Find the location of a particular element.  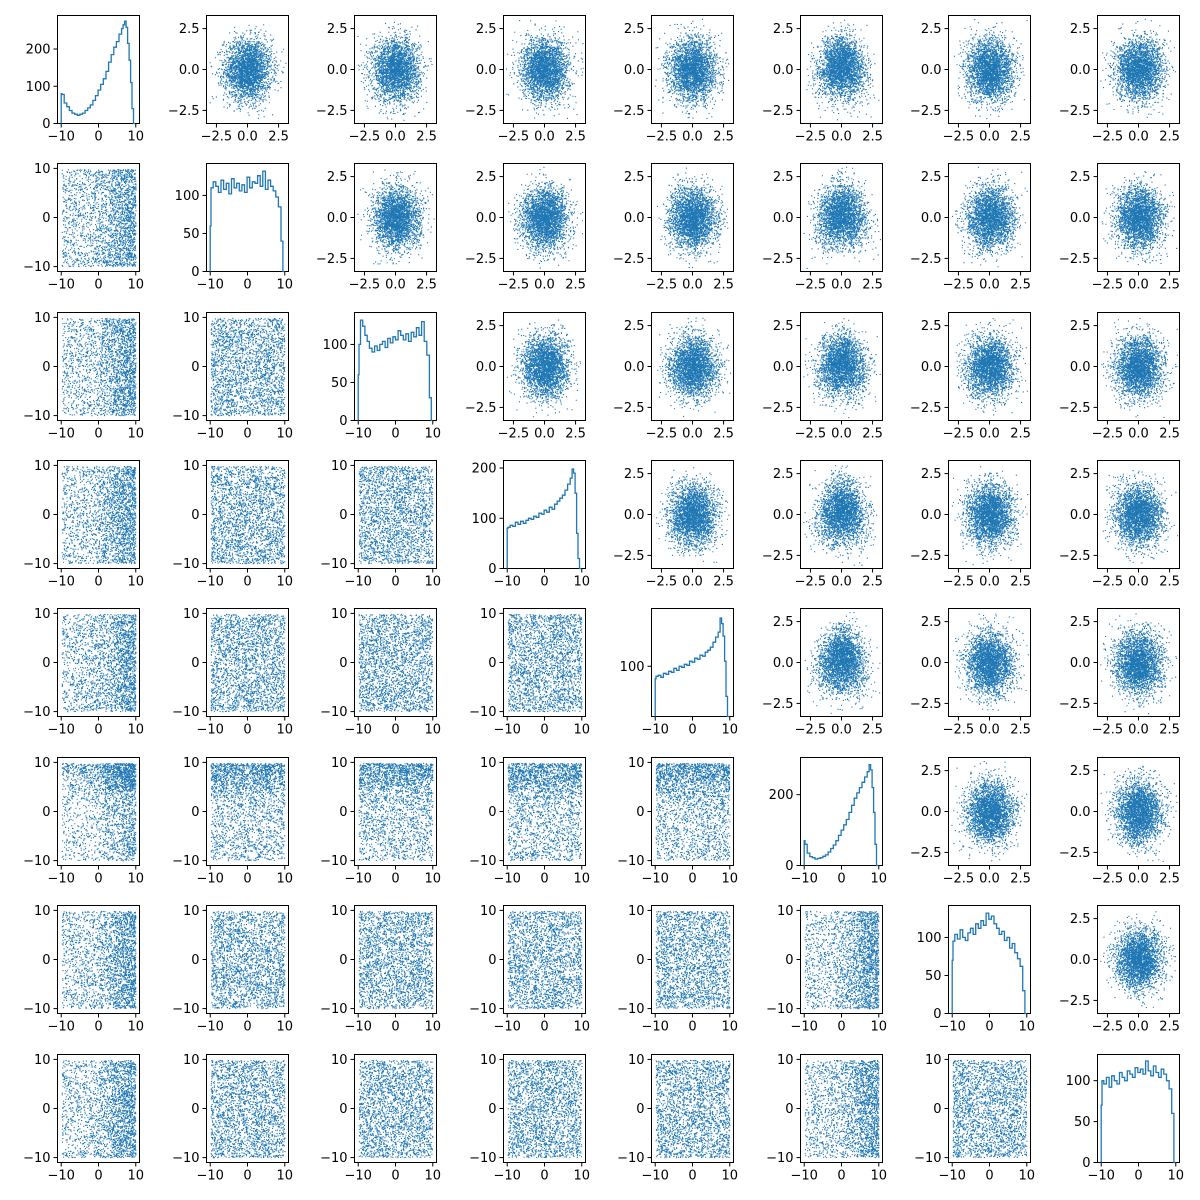

panel-4-0: −10 0 10 −10 0 10 is located at coordinates (83, 672).